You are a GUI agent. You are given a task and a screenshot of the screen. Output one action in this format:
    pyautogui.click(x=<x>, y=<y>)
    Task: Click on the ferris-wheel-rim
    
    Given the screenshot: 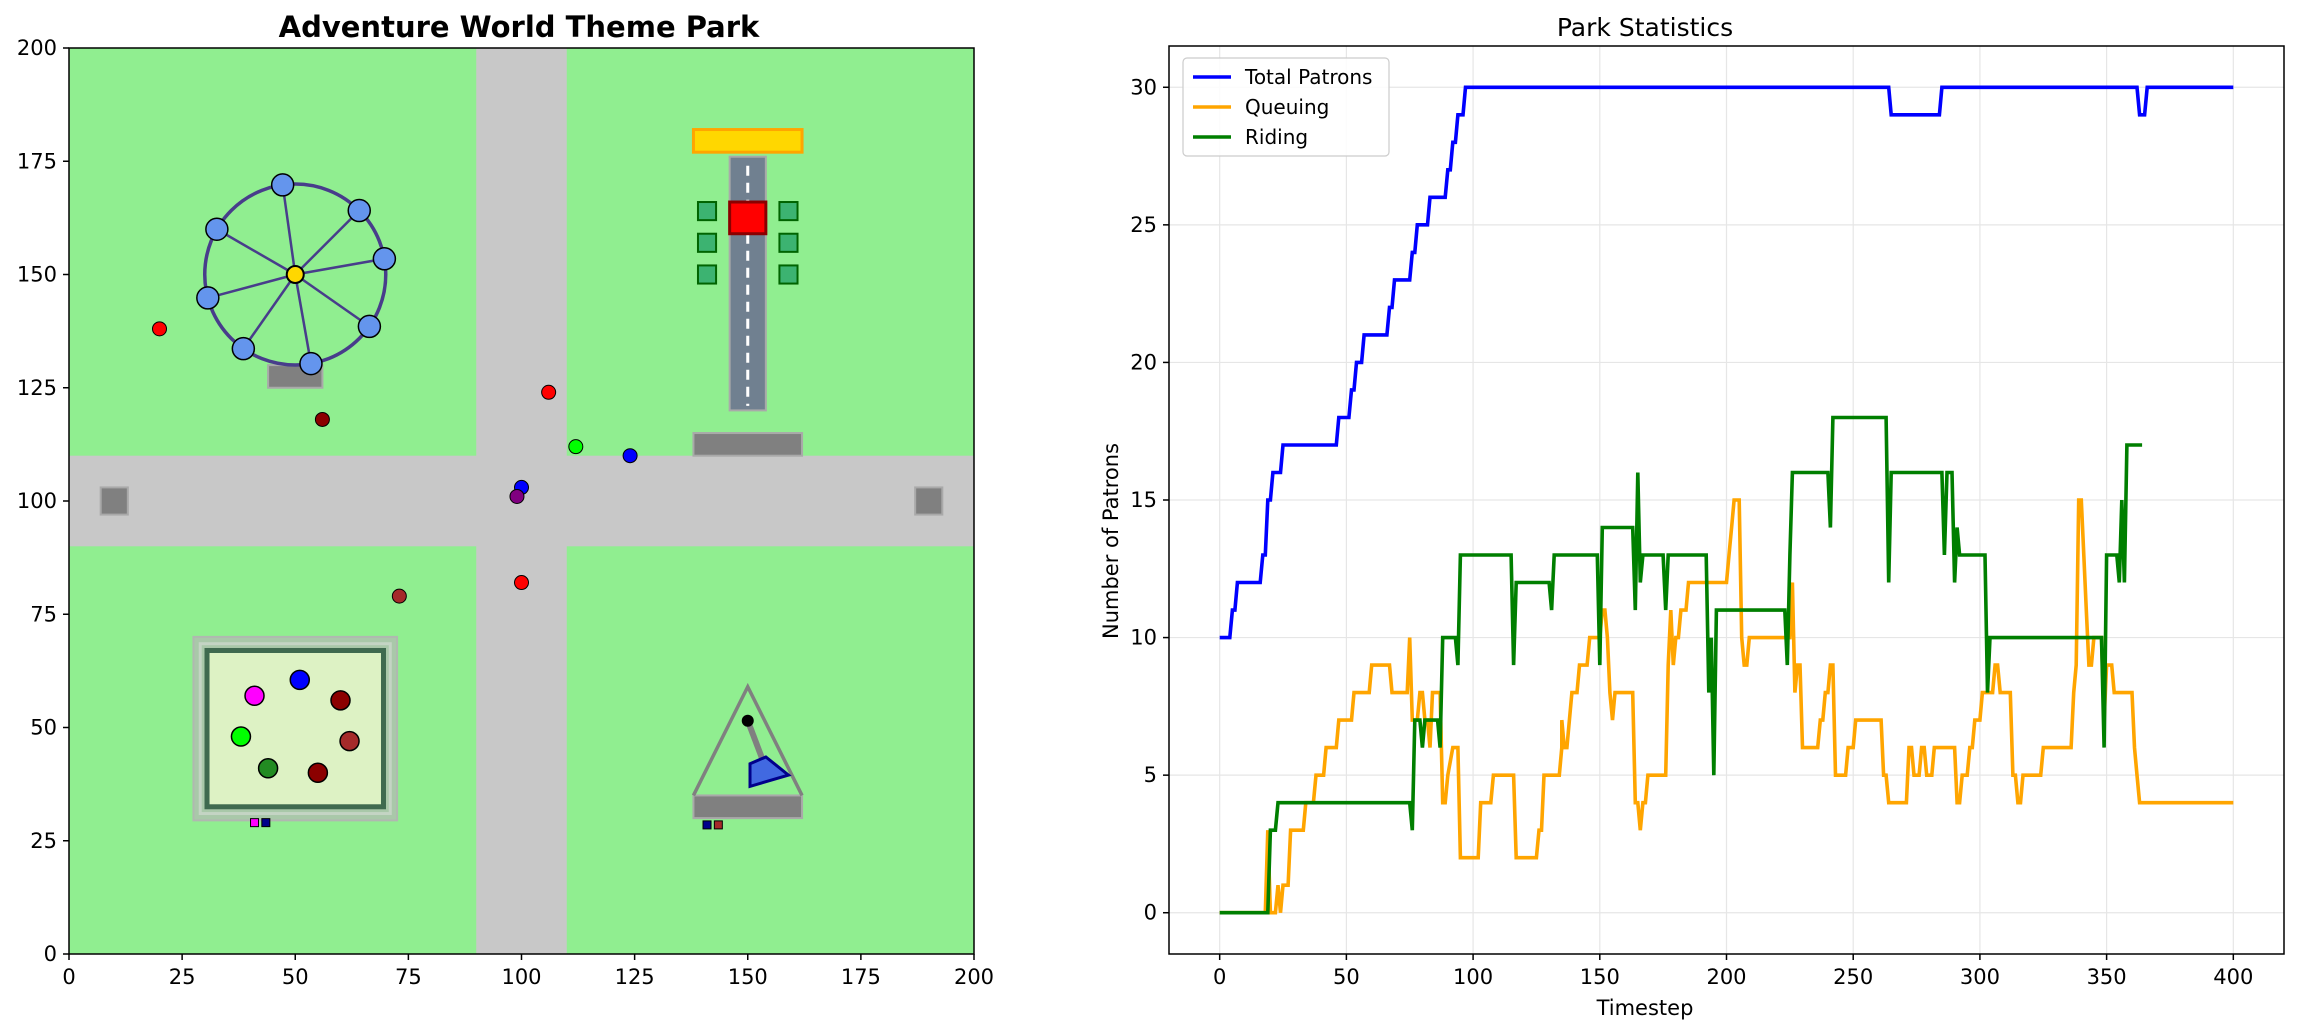 What is the action you would take?
    pyautogui.click(x=295, y=274)
    